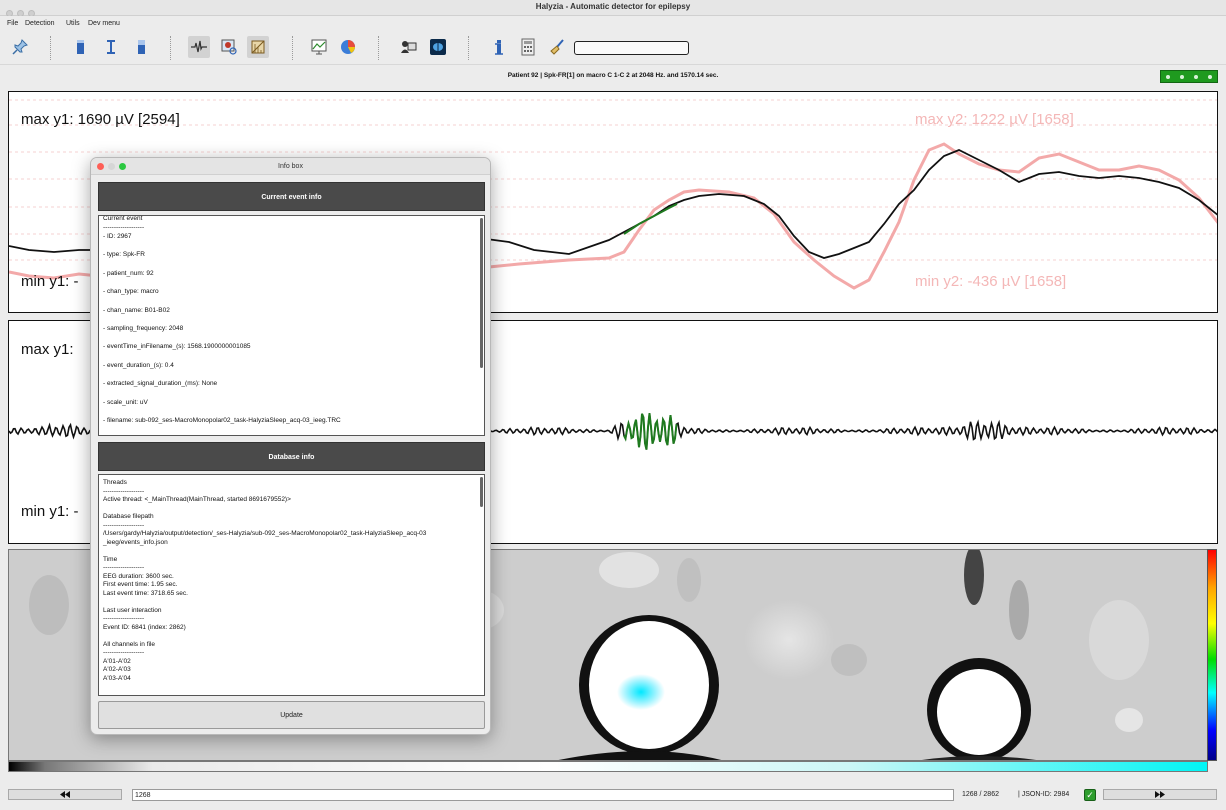  Describe the element at coordinates (499, 47) in the screenshot. I see `info-icon` at that location.